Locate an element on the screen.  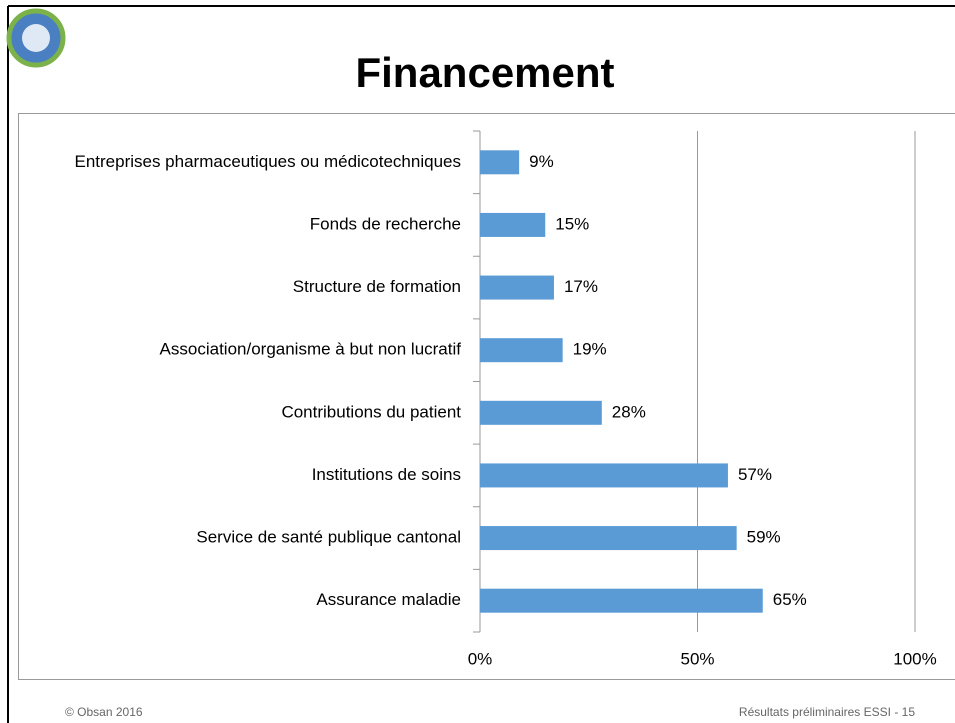
category-label: Fonds de recherche is located at coordinates (385, 223).